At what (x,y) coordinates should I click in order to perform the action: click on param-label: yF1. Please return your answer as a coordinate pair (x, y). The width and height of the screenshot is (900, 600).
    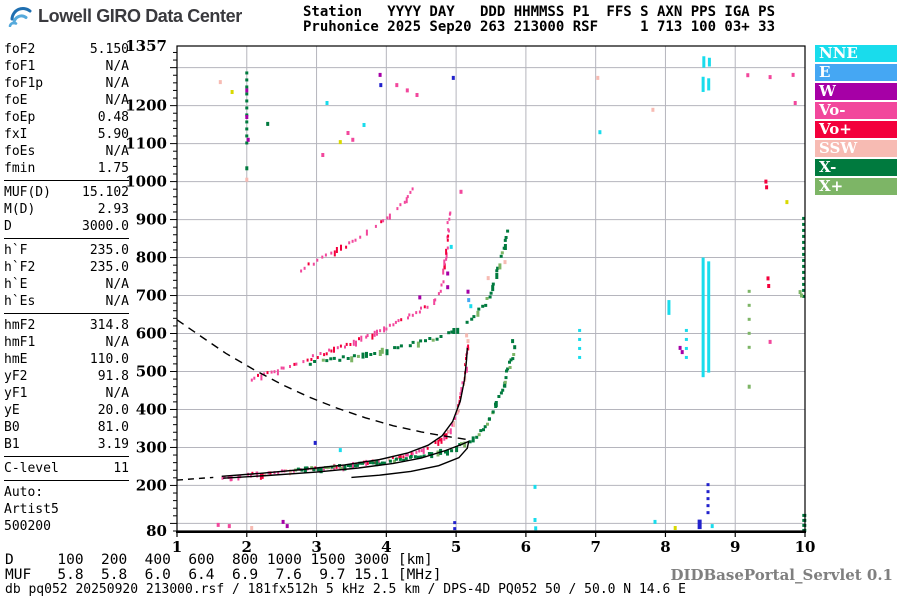
    Looking at the image, I should click on (16, 393).